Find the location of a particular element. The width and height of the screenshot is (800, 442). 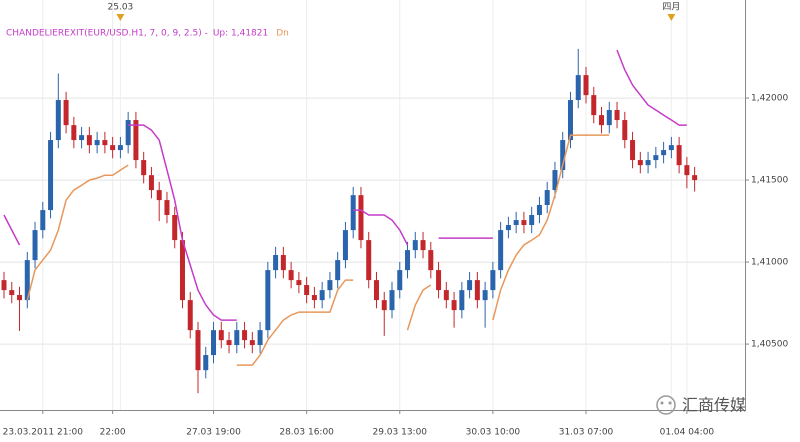

x-tick-label: 30.03 10:00 is located at coordinates (493, 433).